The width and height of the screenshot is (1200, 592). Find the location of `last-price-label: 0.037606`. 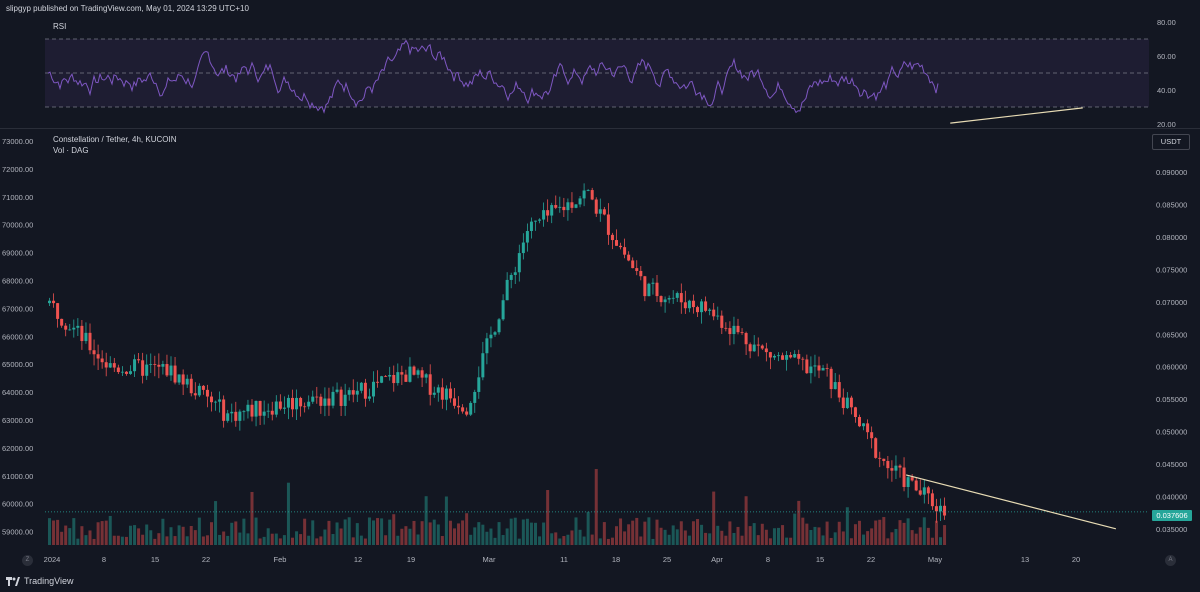

last-price-label: 0.037606 is located at coordinates (1172, 515).